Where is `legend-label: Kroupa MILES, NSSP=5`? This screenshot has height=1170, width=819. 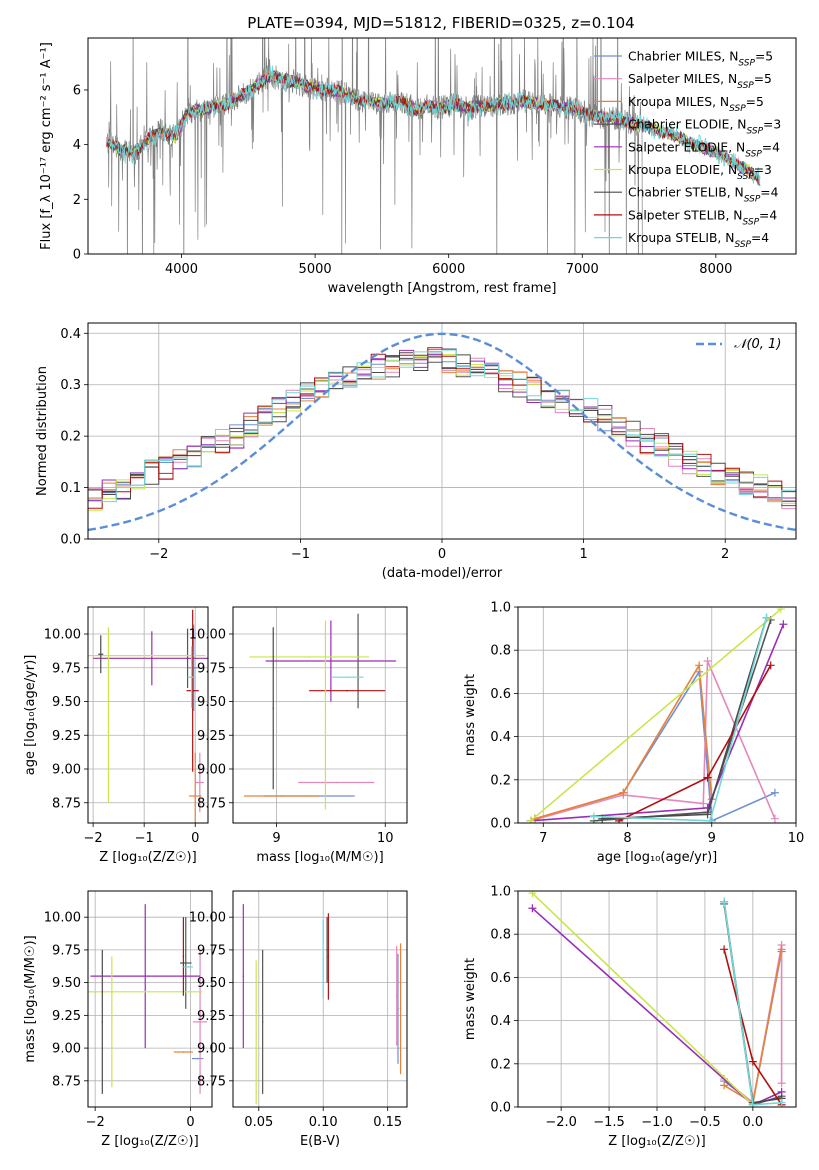 legend-label: Kroupa MILES, NSSP=5 is located at coordinates (696, 104).